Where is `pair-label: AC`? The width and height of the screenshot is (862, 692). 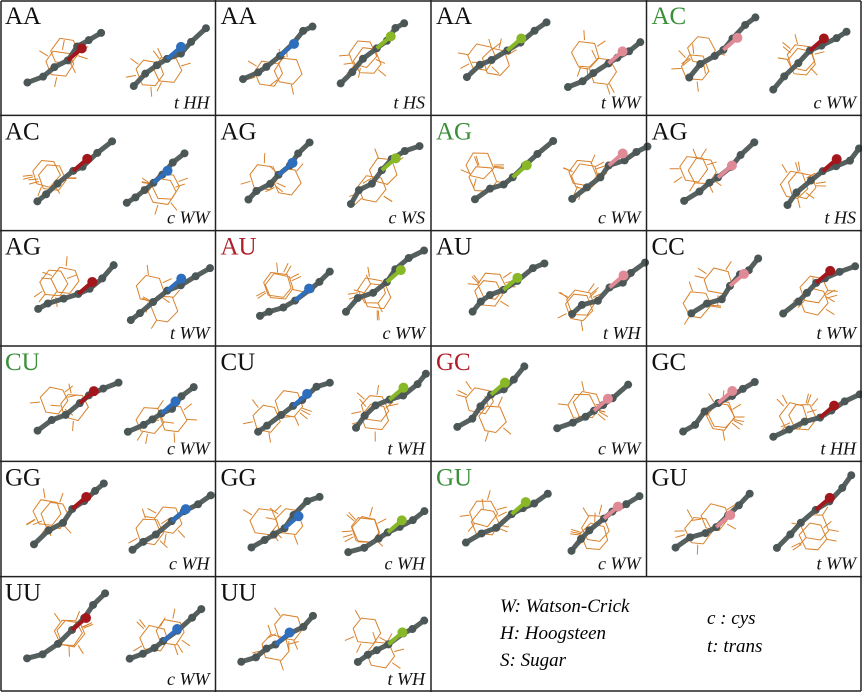 pair-label: AC is located at coordinates (22, 131).